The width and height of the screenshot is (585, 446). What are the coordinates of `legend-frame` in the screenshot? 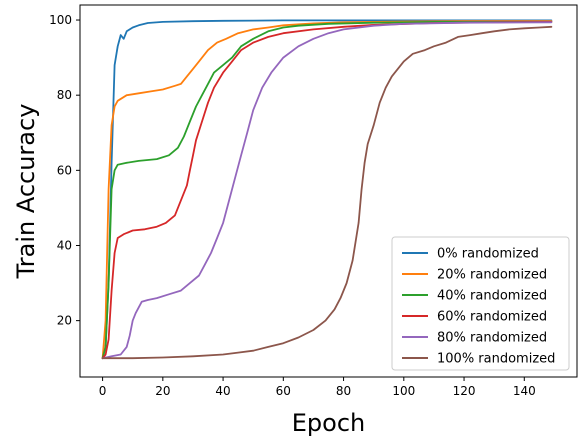 It's located at (480, 303).